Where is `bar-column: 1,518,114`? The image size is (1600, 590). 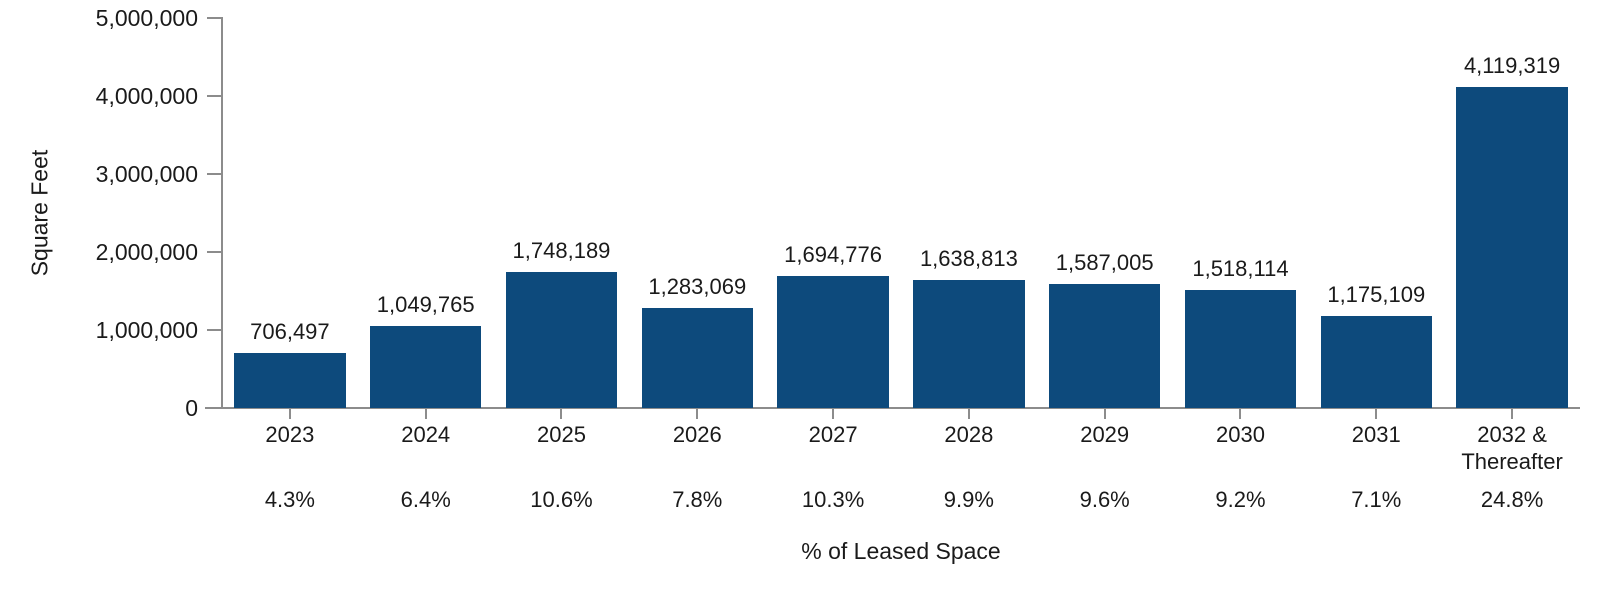
bar-column: 1,518,114 is located at coordinates (1241, 213).